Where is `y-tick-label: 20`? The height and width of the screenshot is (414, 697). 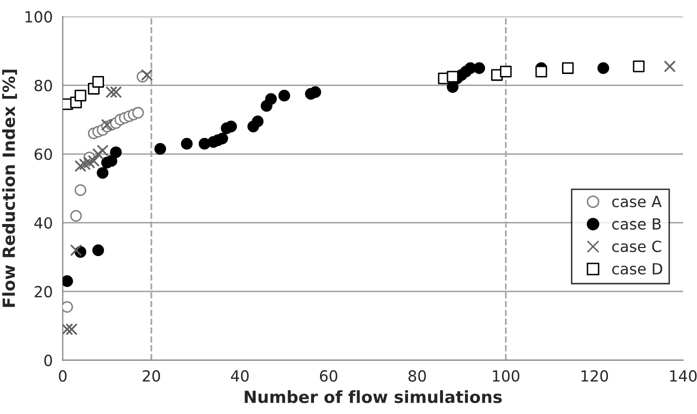
y-tick-label: 20 is located at coordinates (43, 292).